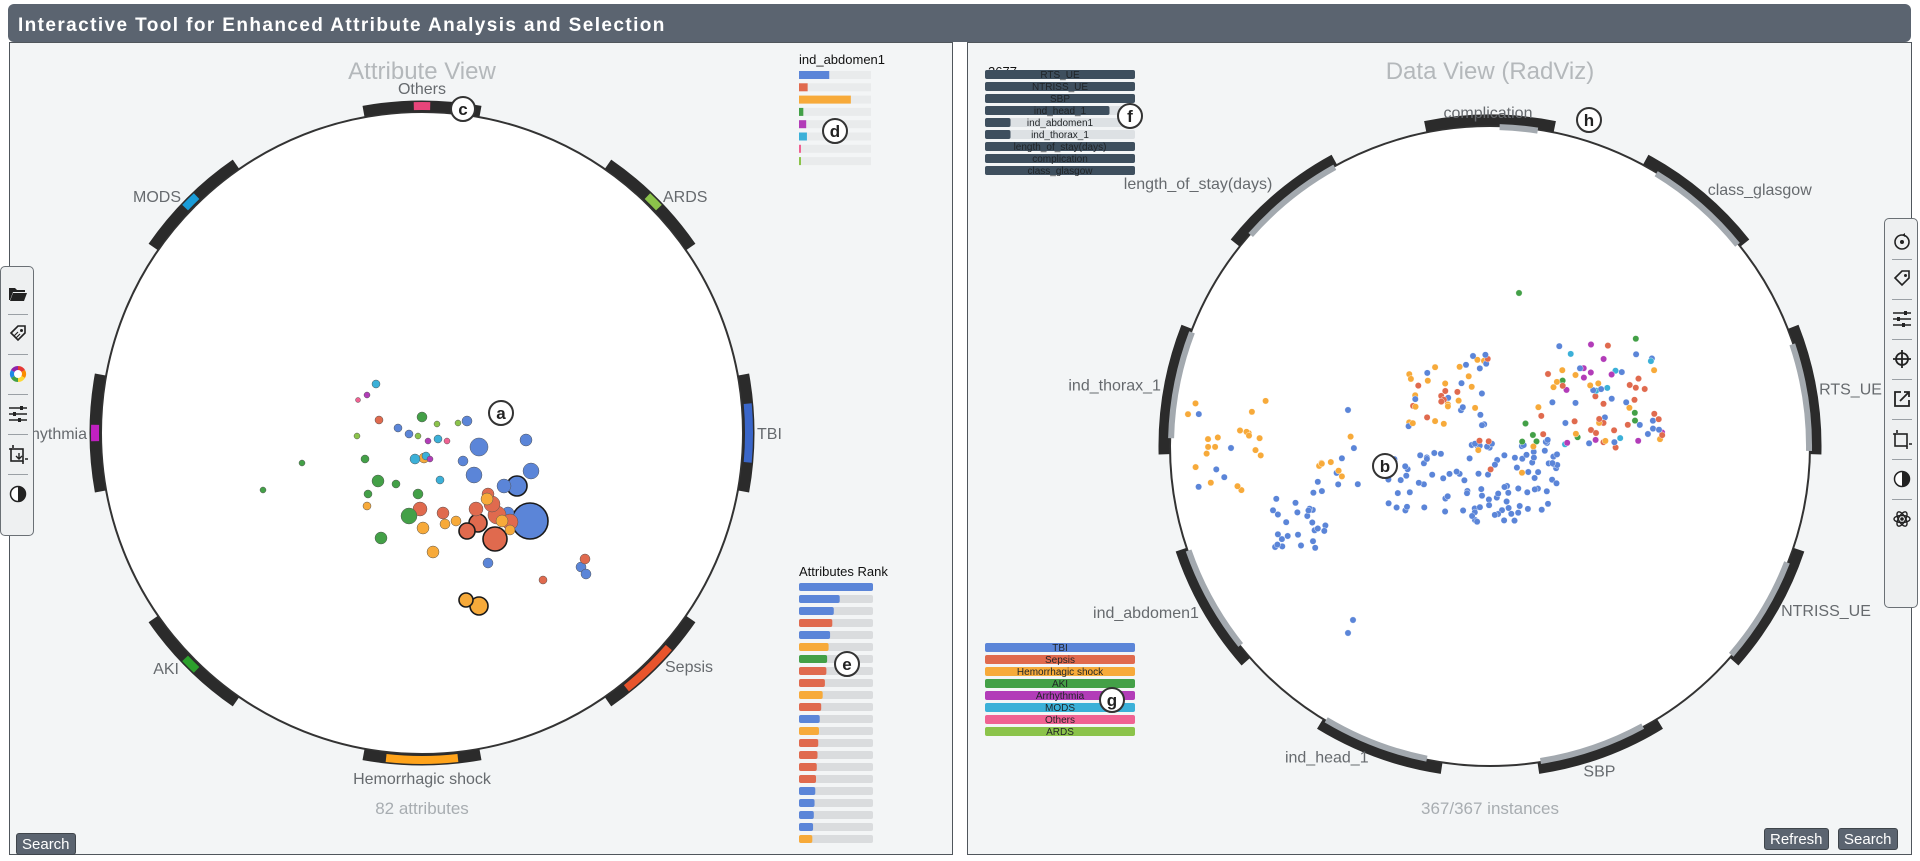  Describe the element at coordinates (46, 844) in the screenshot. I see `left-search-button: Search` at that location.